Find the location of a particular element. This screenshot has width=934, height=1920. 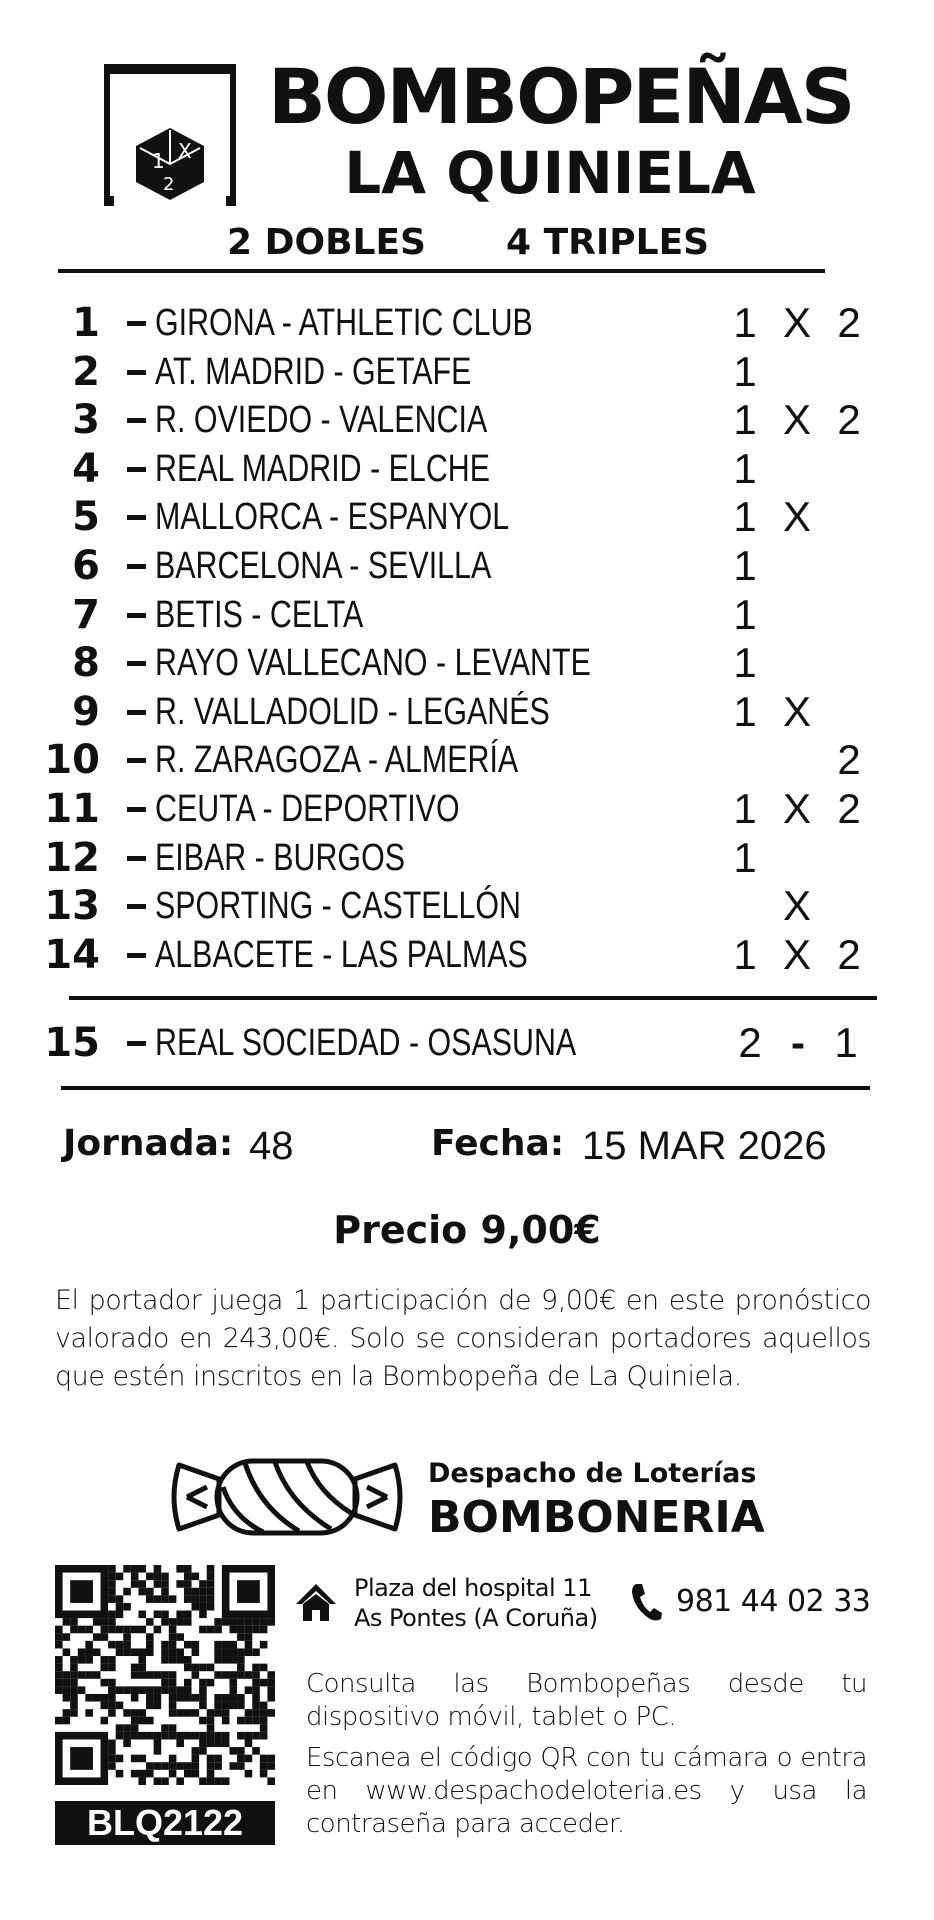

match-teams: REAL SOCIEDAD - OSASUNA is located at coordinates (366, 1043).